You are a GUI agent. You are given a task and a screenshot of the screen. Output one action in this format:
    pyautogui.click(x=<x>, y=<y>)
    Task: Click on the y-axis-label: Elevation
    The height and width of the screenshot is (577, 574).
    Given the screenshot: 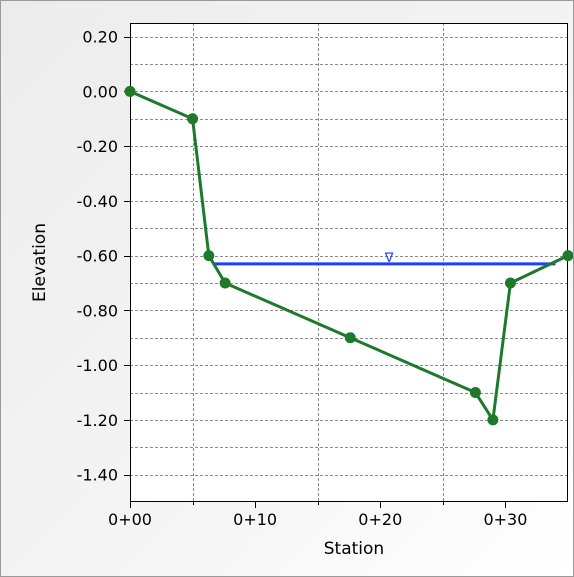 What is the action you would take?
    pyautogui.click(x=40, y=262)
    